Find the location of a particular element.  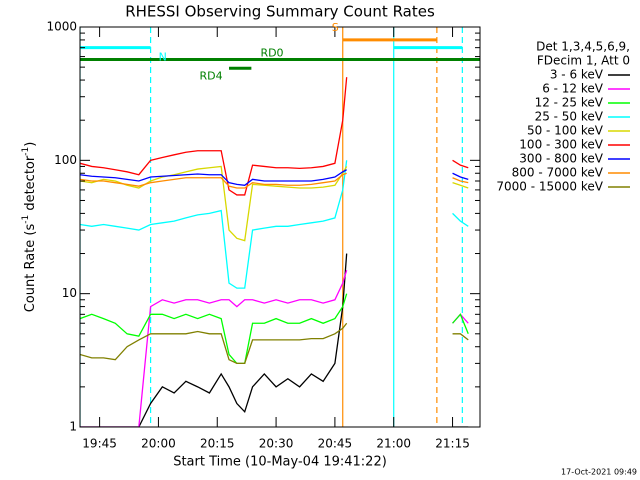

flag-label: RD0 is located at coordinates (271, 53).